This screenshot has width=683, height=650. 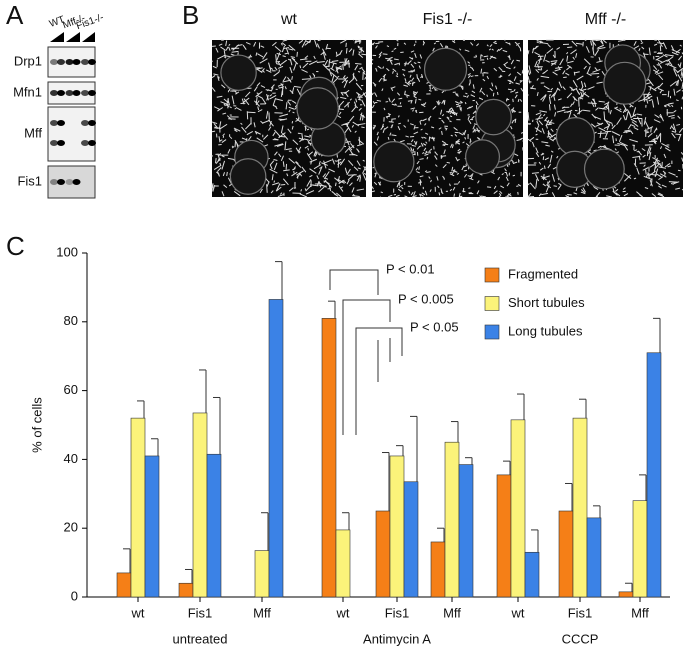 I want to click on panel-label: A, so click(x=15, y=15).